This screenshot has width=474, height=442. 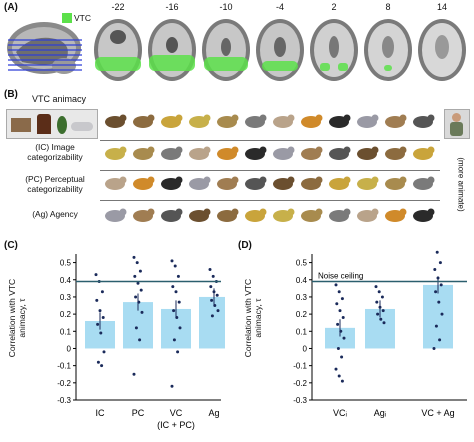 I want to click on x-tick-label: VCᵢ, so click(x=340, y=413).